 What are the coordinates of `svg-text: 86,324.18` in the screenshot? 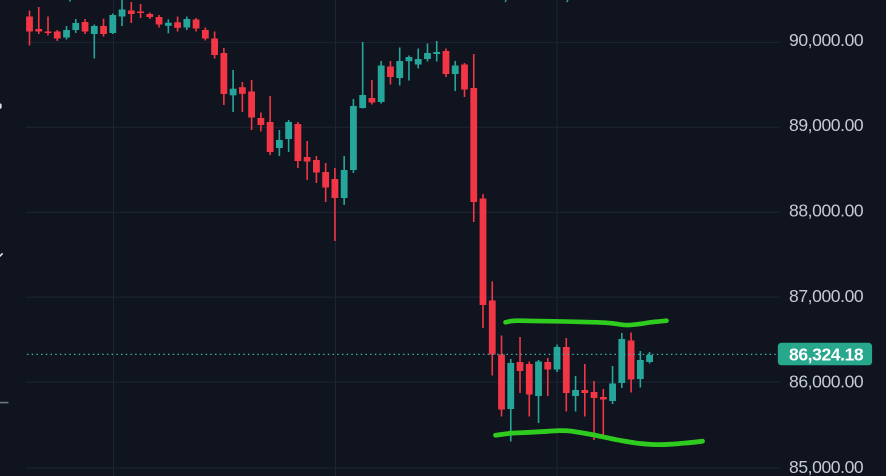 It's located at (826, 354).